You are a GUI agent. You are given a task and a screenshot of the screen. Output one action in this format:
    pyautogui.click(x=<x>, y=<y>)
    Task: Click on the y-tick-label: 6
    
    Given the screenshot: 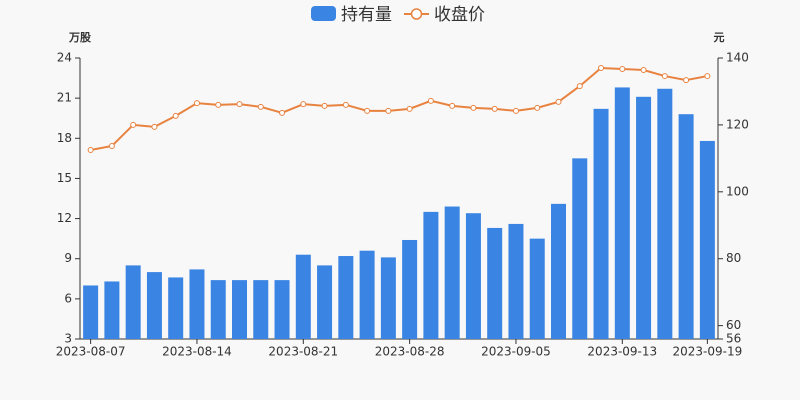 What is the action you would take?
    pyautogui.click(x=68, y=298)
    